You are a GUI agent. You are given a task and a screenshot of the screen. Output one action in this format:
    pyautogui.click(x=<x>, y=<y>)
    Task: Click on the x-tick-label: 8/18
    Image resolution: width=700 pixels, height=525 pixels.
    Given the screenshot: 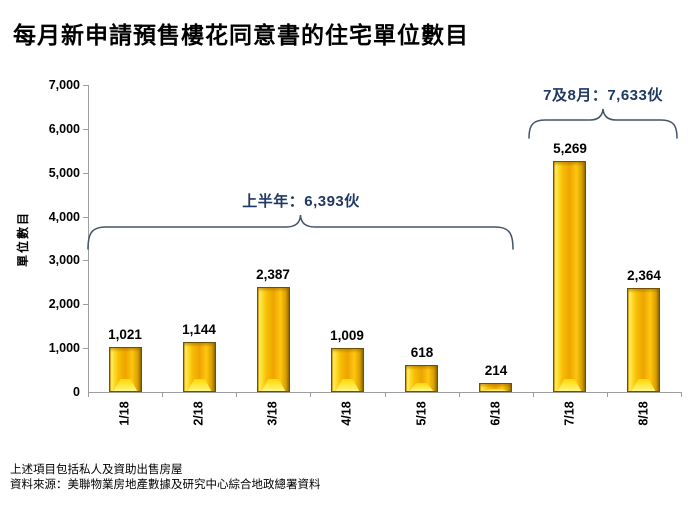 What is the action you would take?
    pyautogui.click(x=643, y=413)
    